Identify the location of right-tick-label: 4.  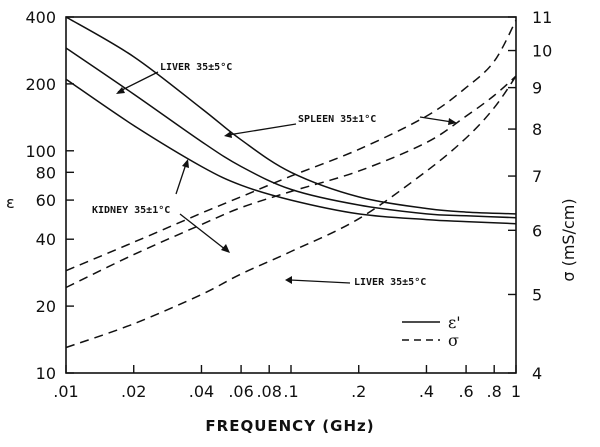
(537, 373).